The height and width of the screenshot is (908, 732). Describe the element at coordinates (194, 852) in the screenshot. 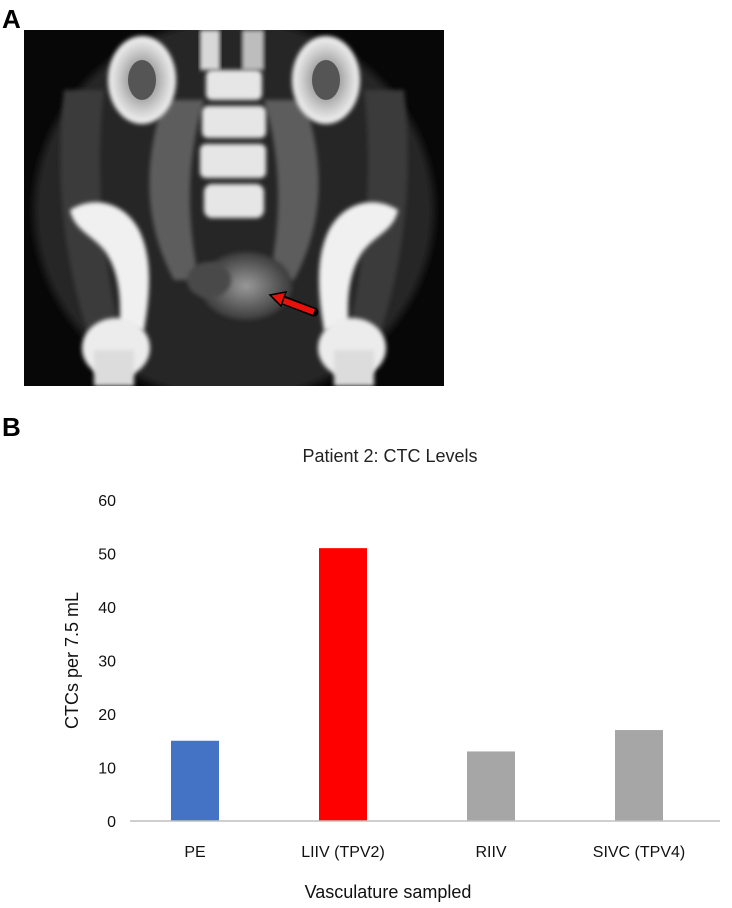

I see `x-tick-label: PE` at that location.